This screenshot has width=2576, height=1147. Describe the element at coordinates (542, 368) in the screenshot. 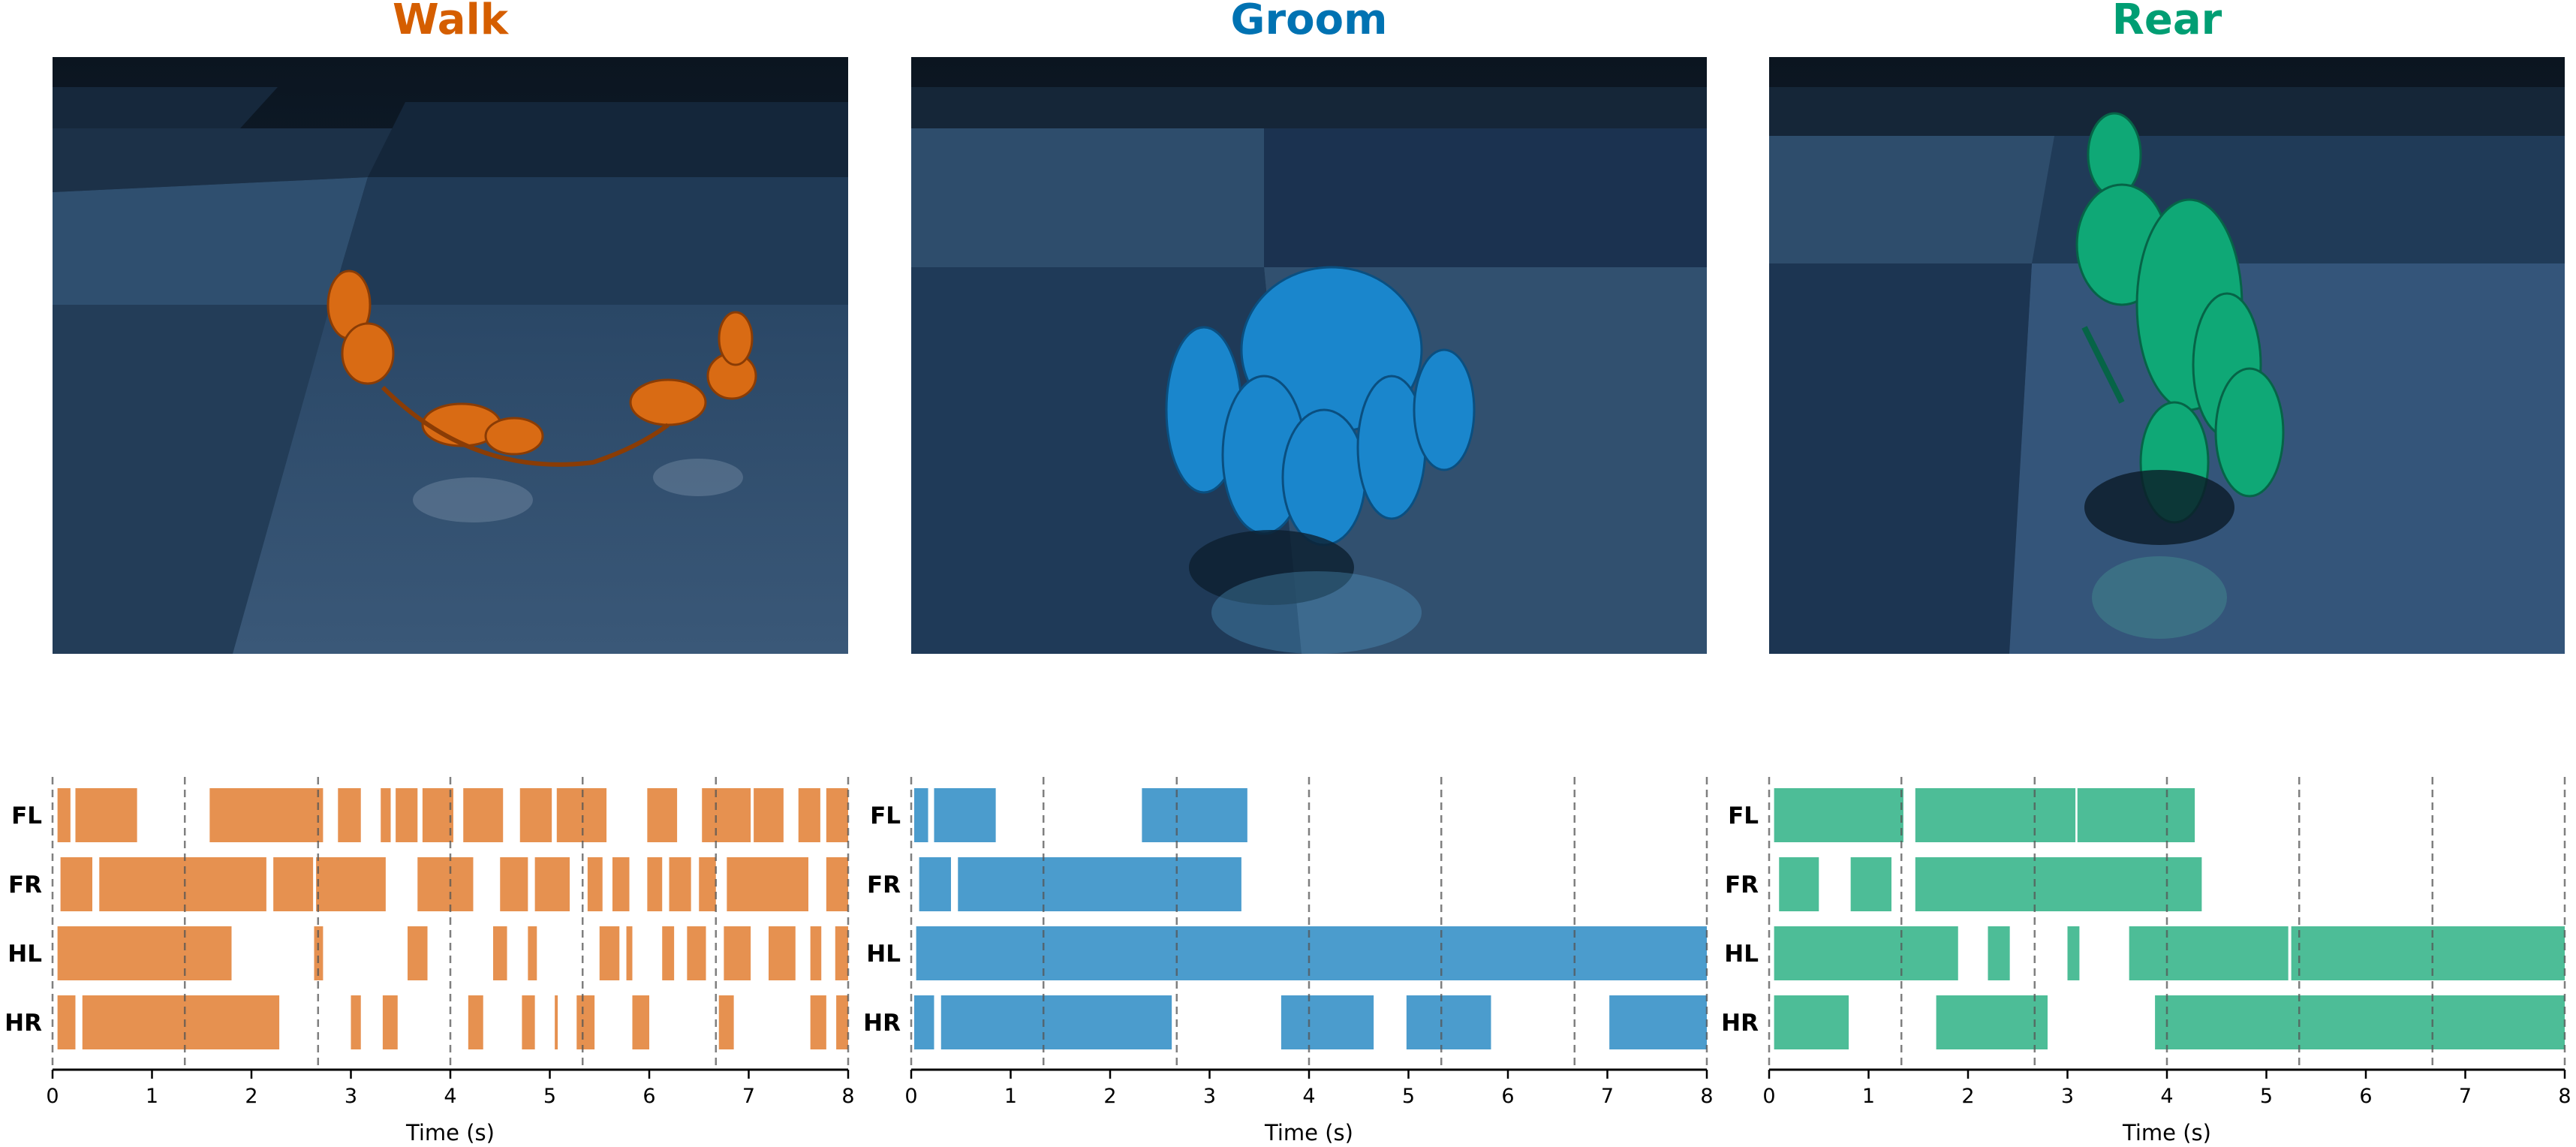

I see `walk-rat-figures` at that location.